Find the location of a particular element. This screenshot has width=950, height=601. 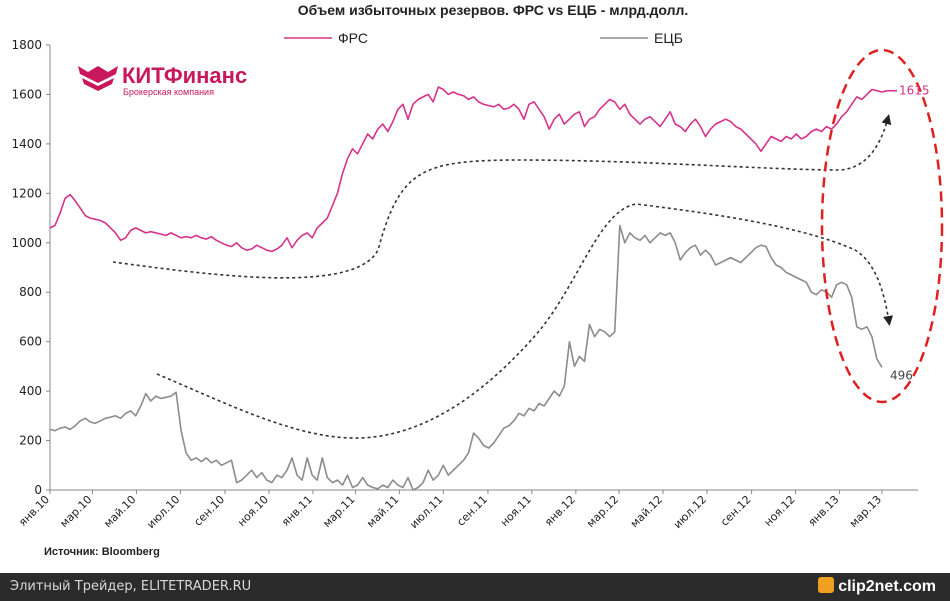

x-tick-label: сен.12 is located at coordinates (736, 511).